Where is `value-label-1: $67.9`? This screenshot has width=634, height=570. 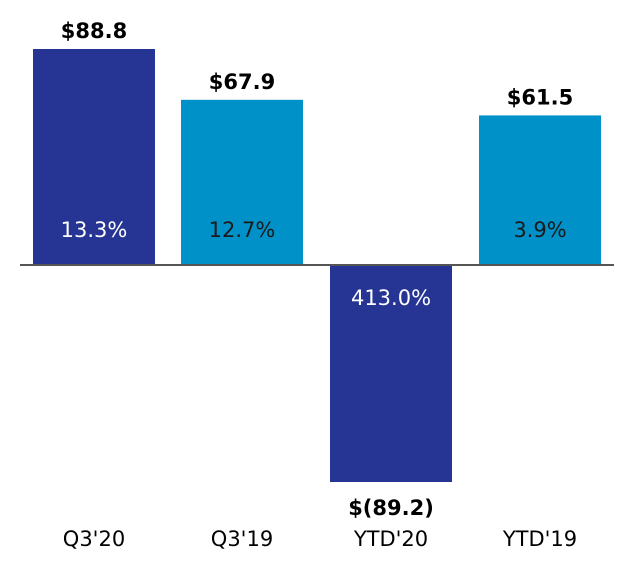
value-label-1: $67.9 is located at coordinates (242, 82).